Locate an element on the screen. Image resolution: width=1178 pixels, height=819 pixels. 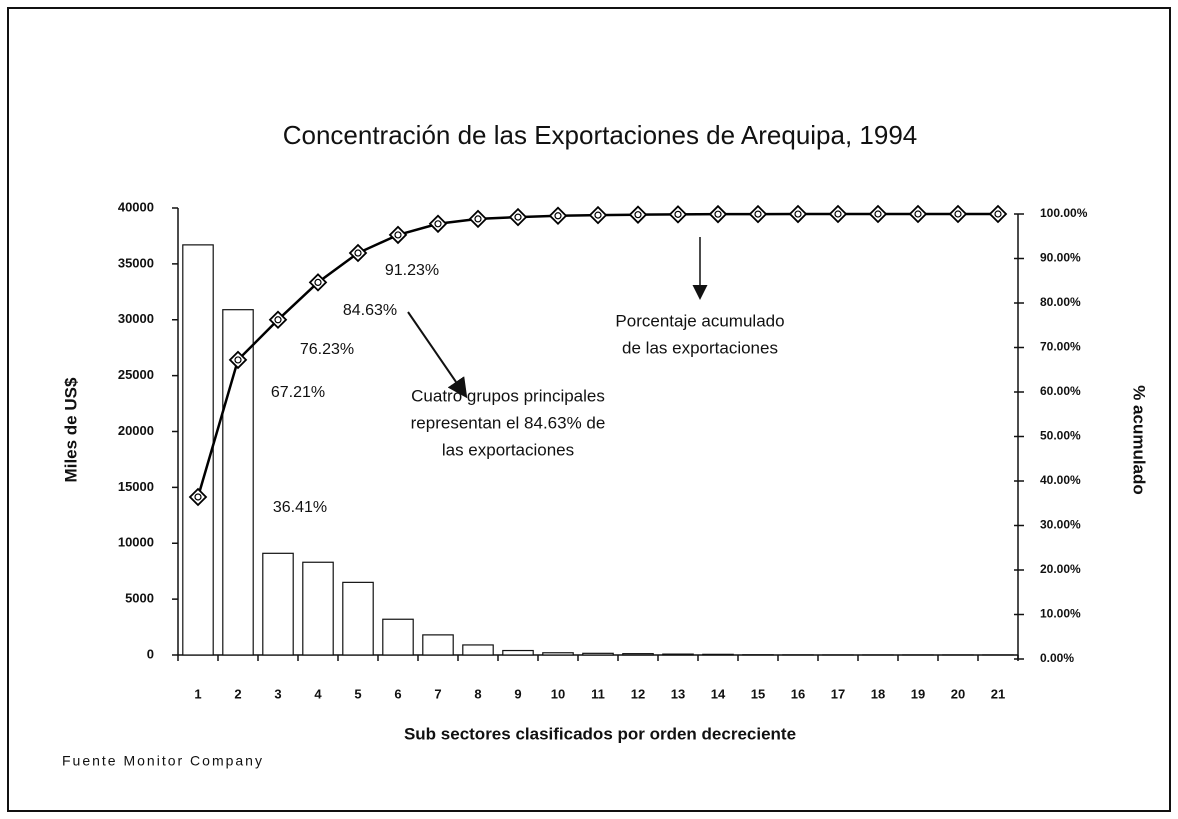
x-tick-label: 2 is located at coordinates (237, 693).